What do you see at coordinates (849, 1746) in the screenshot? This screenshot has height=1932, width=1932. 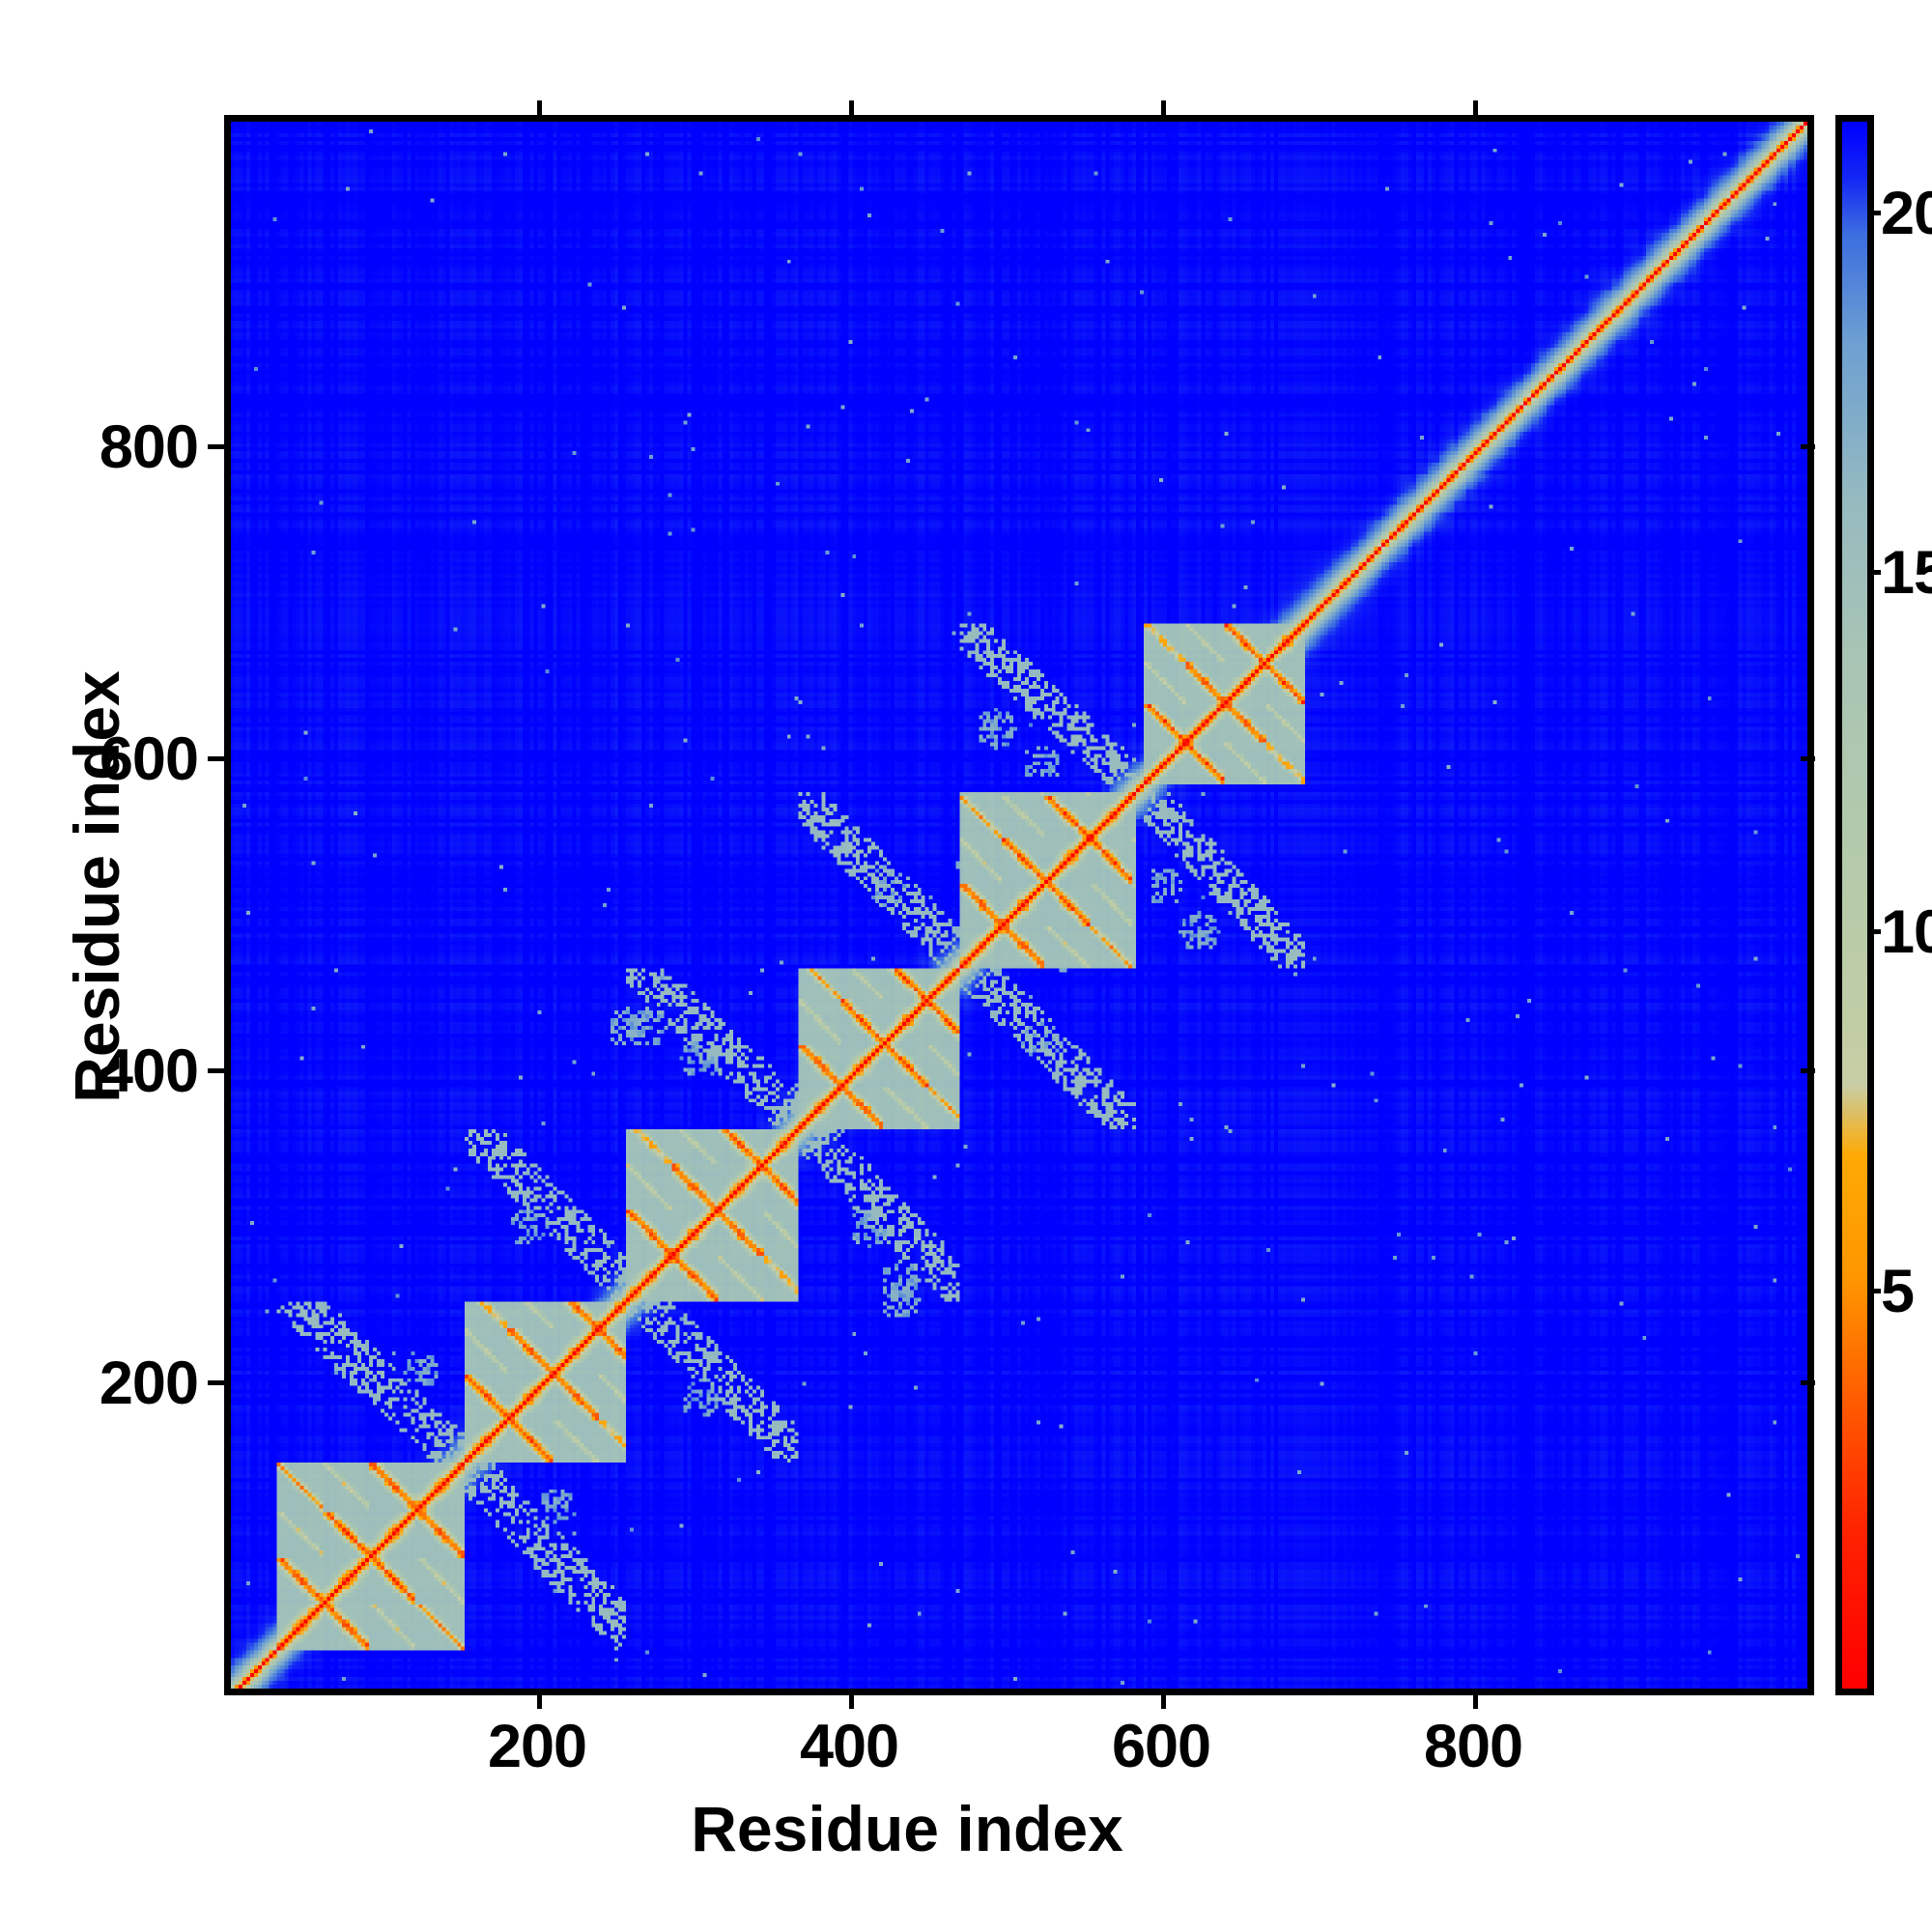 I see `xticklabel-400: 400` at bounding box center [849, 1746].